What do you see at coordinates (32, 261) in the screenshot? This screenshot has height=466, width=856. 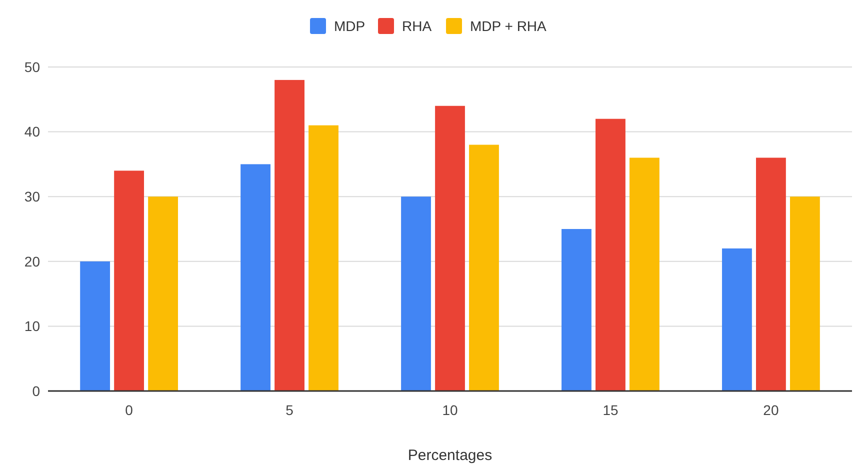 I see `y-tick-label: 20` at bounding box center [32, 261].